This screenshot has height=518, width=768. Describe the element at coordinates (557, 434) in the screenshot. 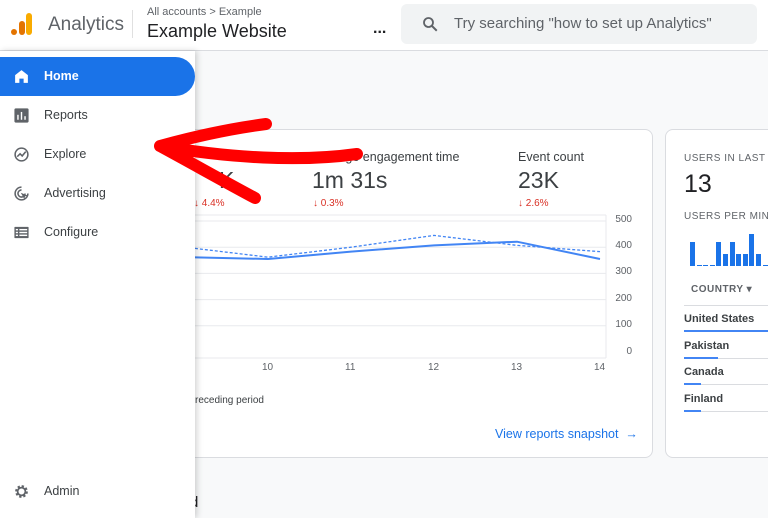

I see `link-label: View reports snapshot` at that location.